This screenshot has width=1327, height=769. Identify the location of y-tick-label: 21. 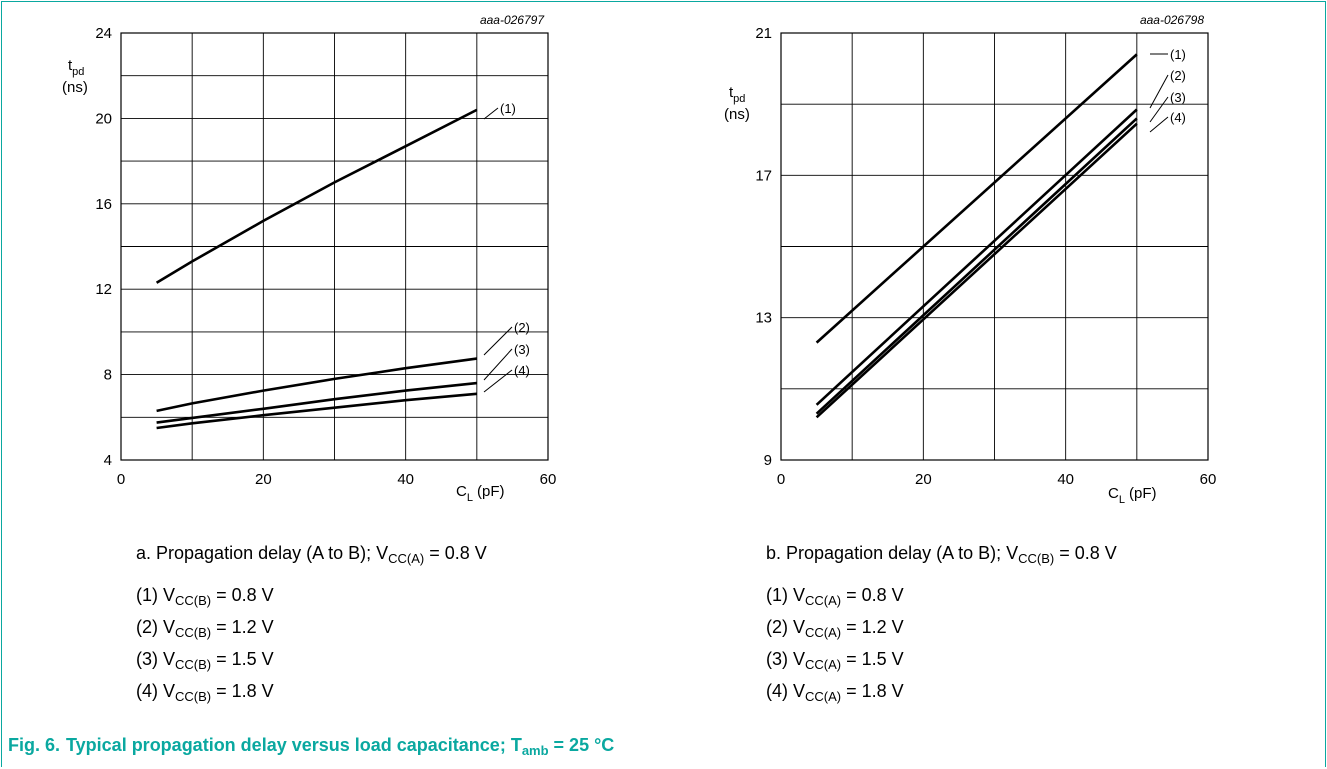
(763, 33).